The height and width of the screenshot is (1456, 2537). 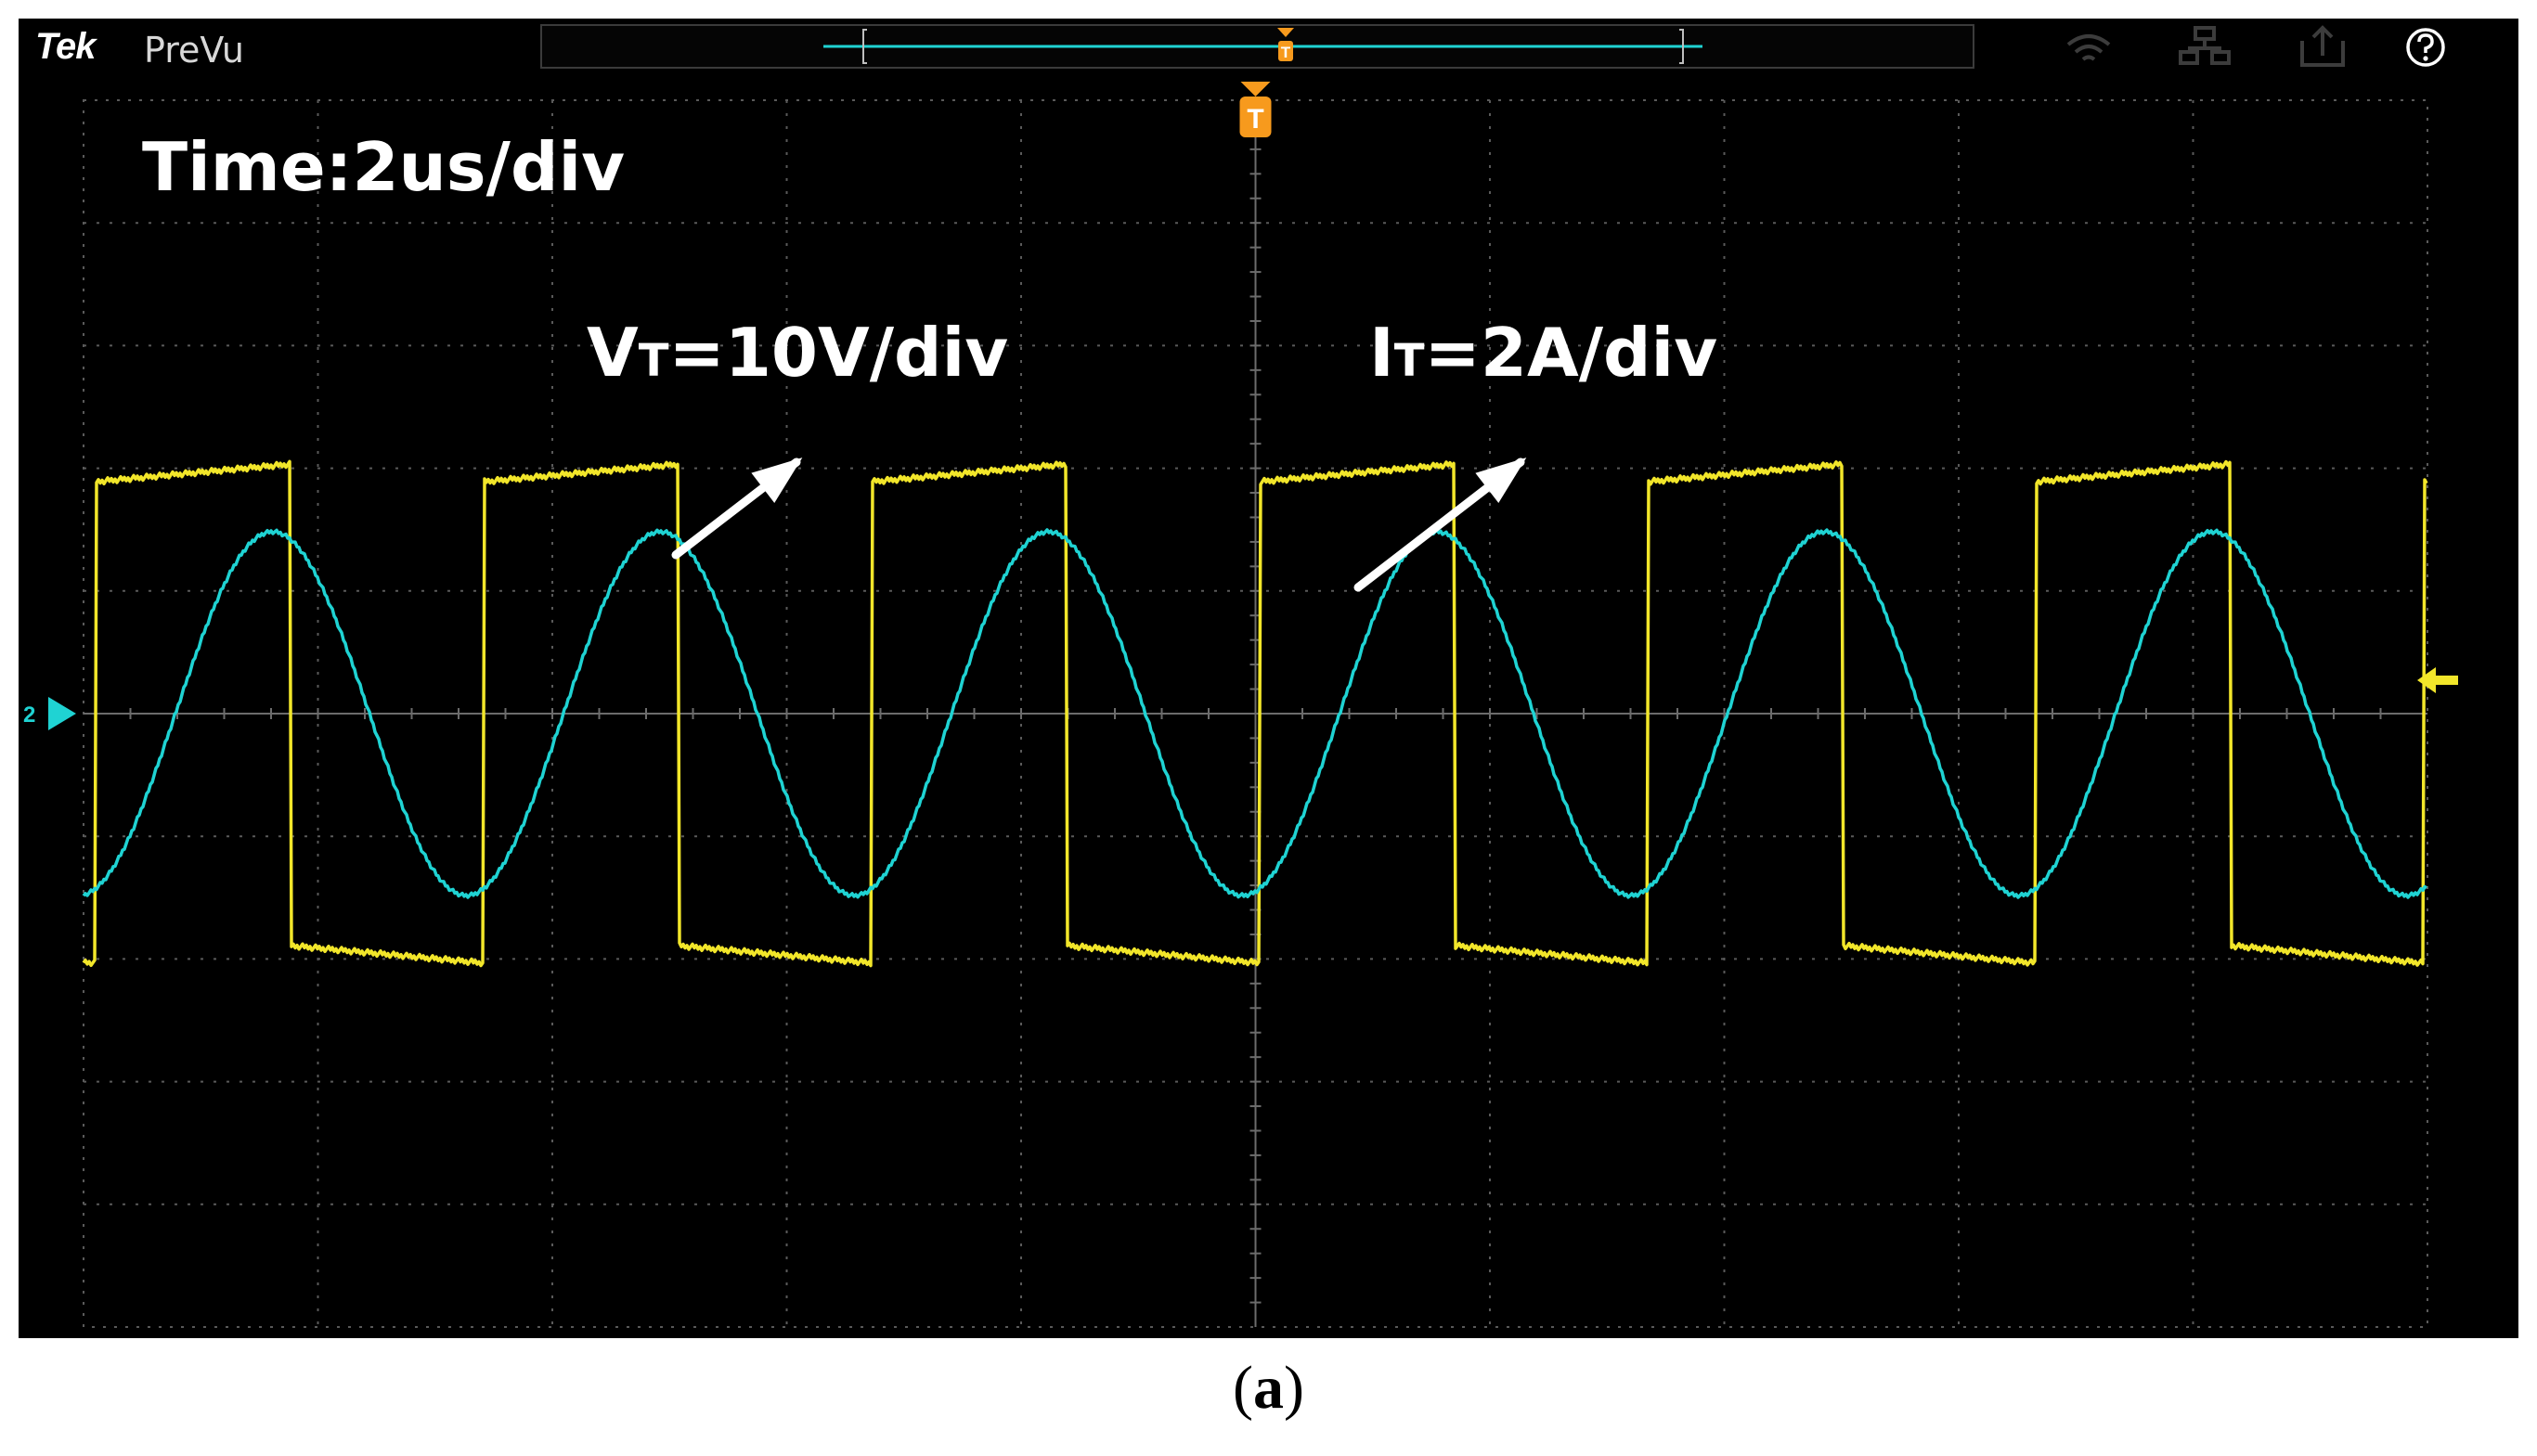 What do you see at coordinates (1681, 46) in the screenshot?
I see `overview-bracket-right` at bounding box center [1681, 46].